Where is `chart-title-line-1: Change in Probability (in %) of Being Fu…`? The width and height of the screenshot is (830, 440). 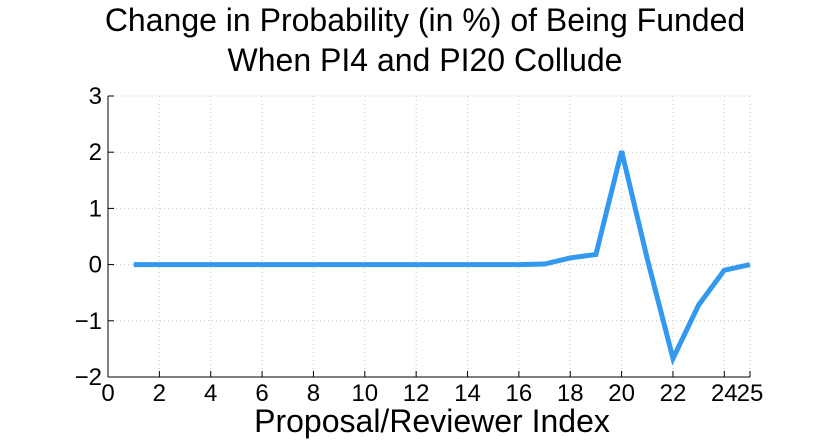 chart-title-line-1: Change in Probability (in %) of Being Fu… is located at coordinates (425, 20).